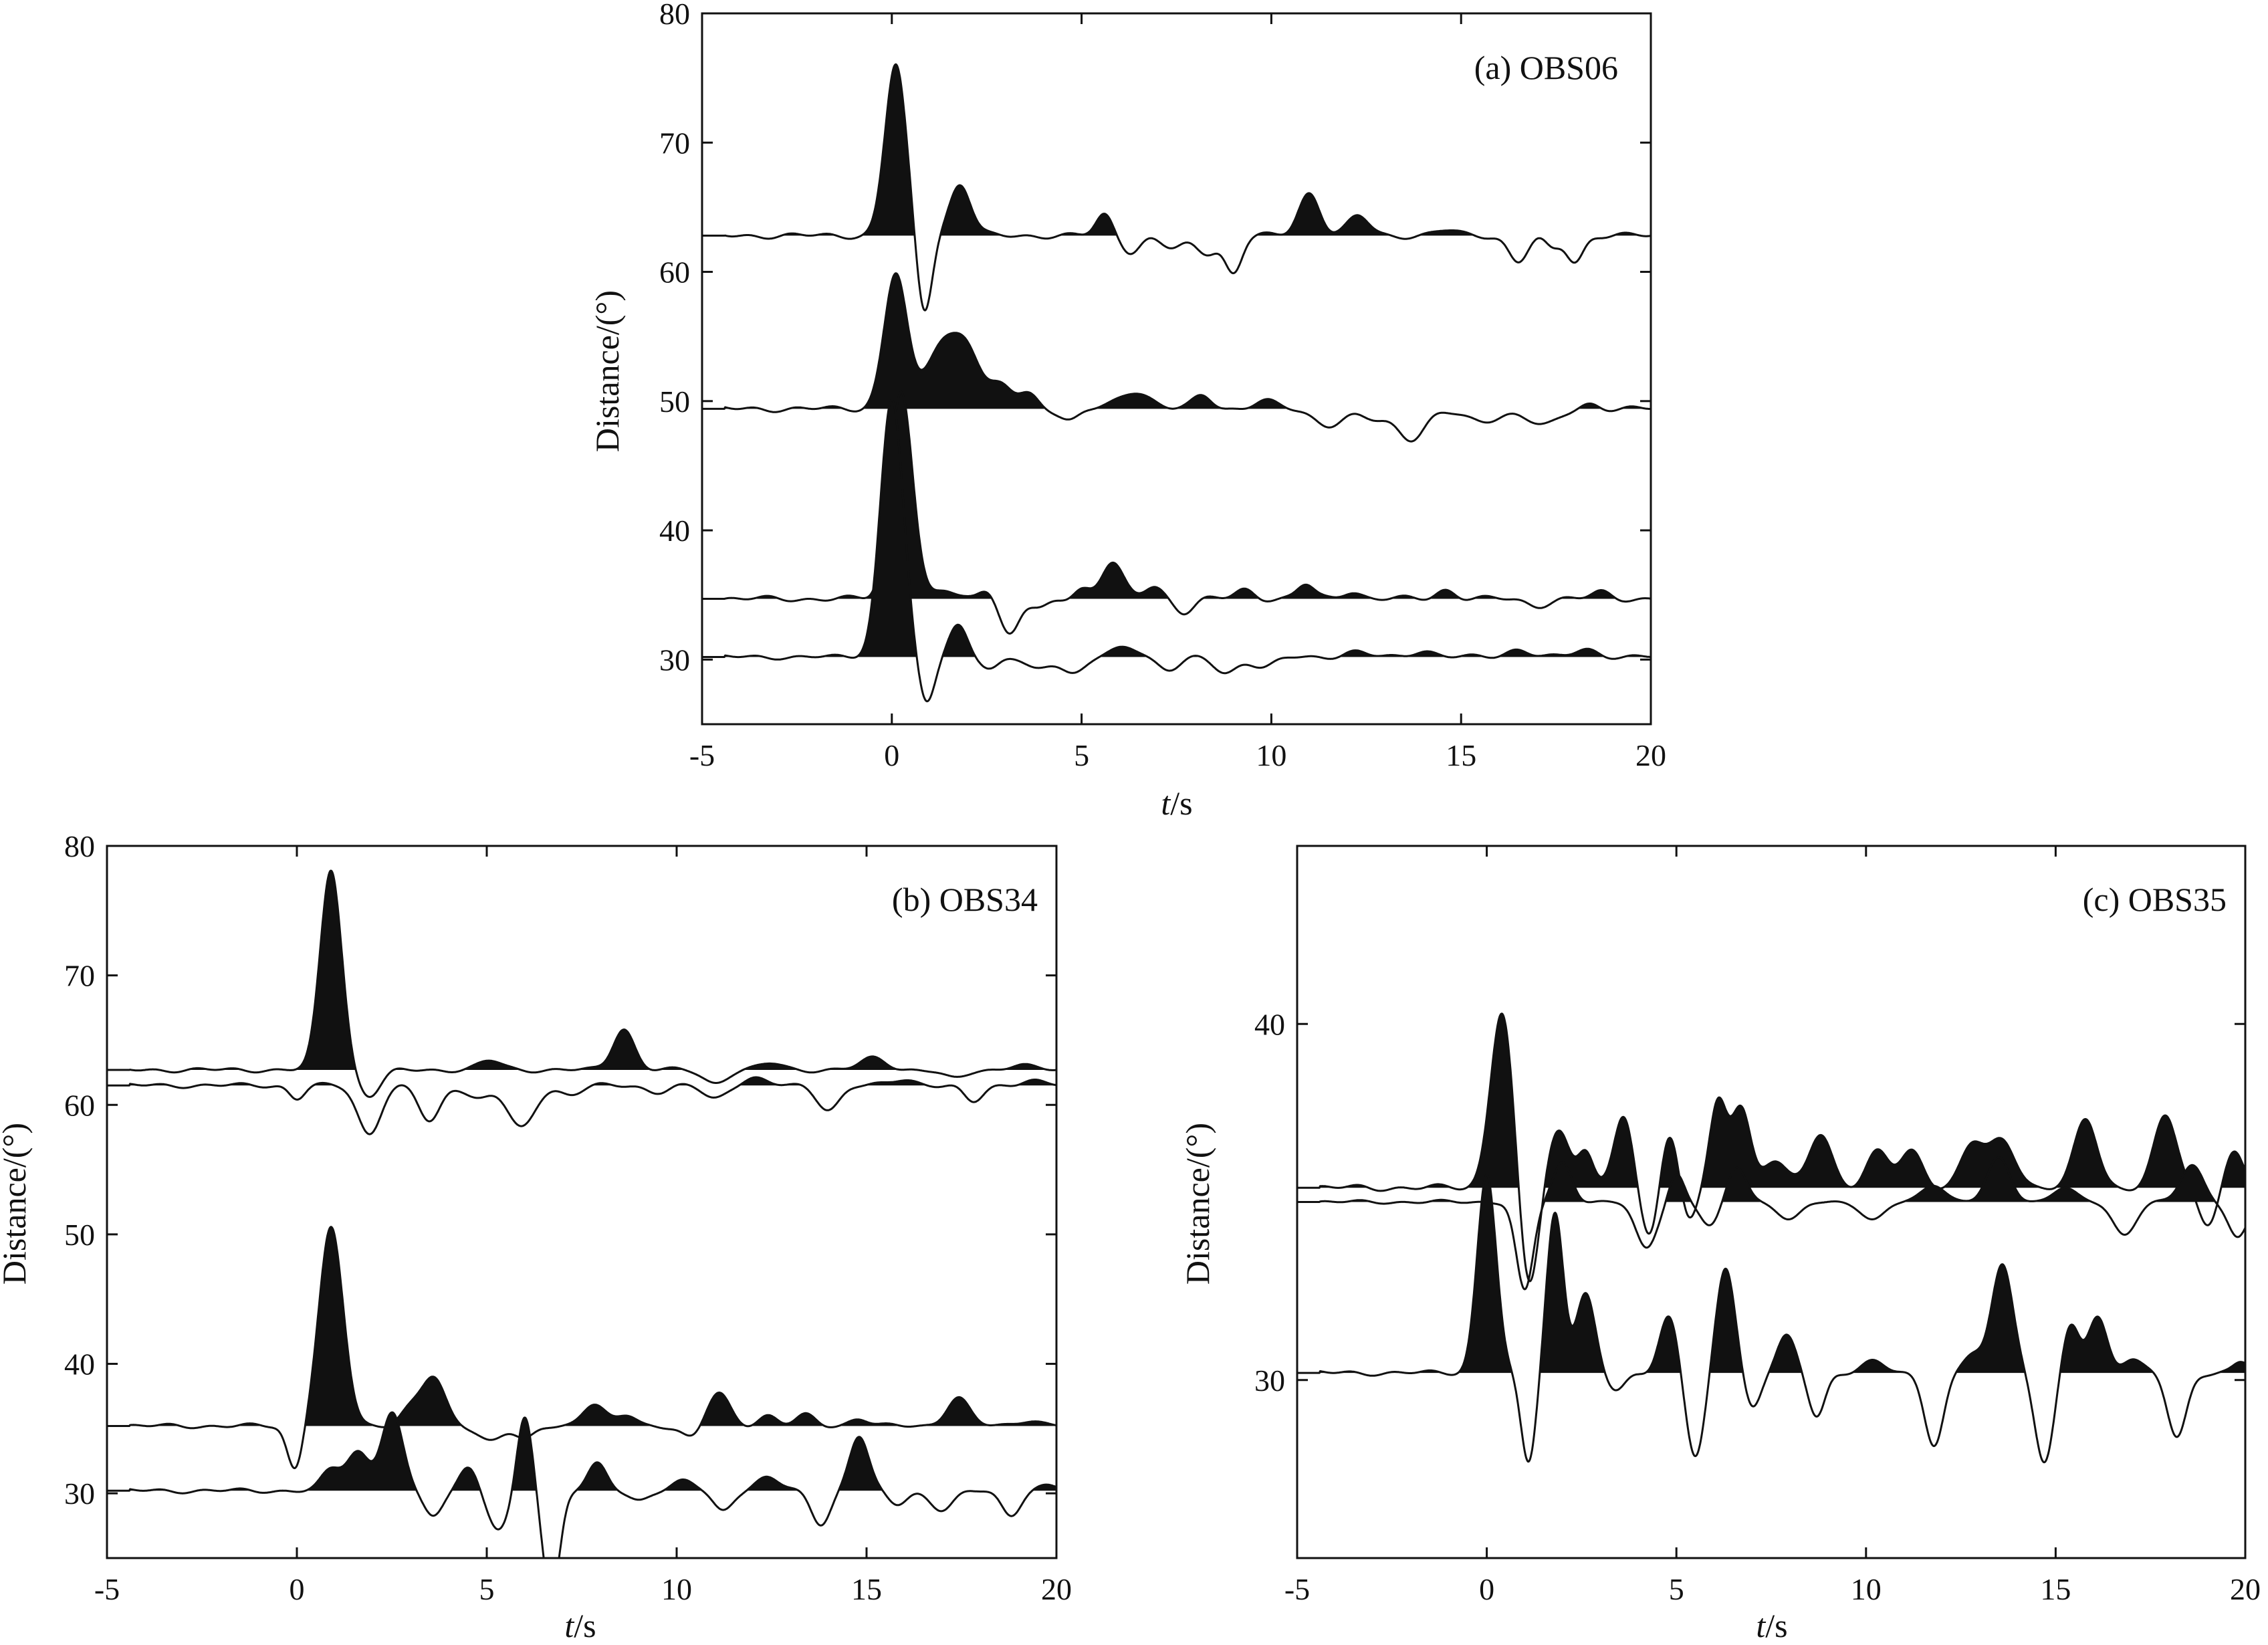  I want to click on seismogram-traces, so click(1771, 1238).